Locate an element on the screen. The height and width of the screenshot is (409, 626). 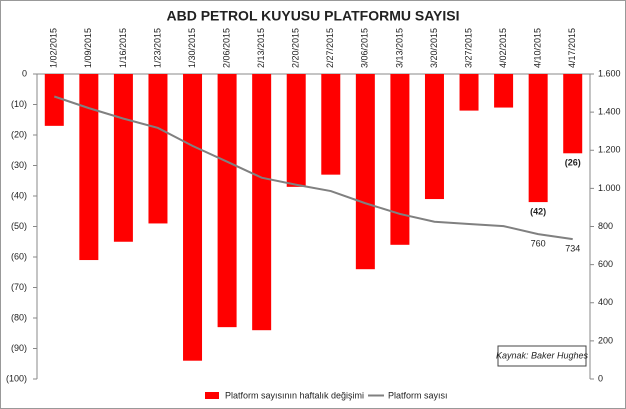
x-tick-label: 2/27/2015 is located at coordinates (330, 48).